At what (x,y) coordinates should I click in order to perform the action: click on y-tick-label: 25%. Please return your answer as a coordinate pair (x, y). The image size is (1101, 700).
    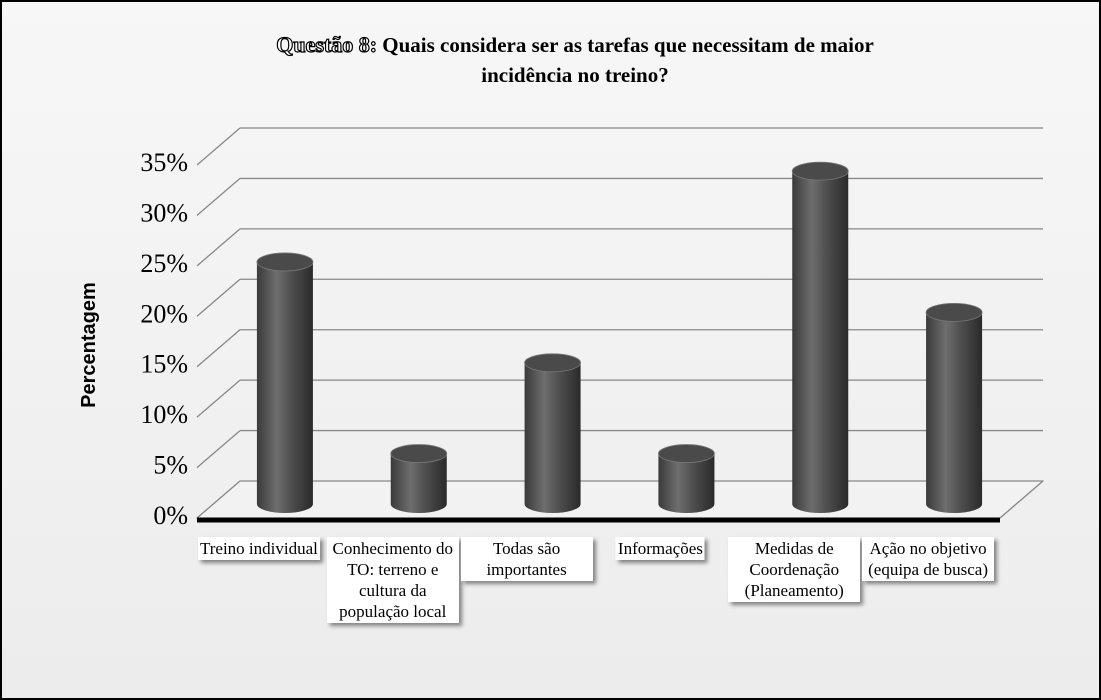
    Looking at the image, I should click on (164, 263).